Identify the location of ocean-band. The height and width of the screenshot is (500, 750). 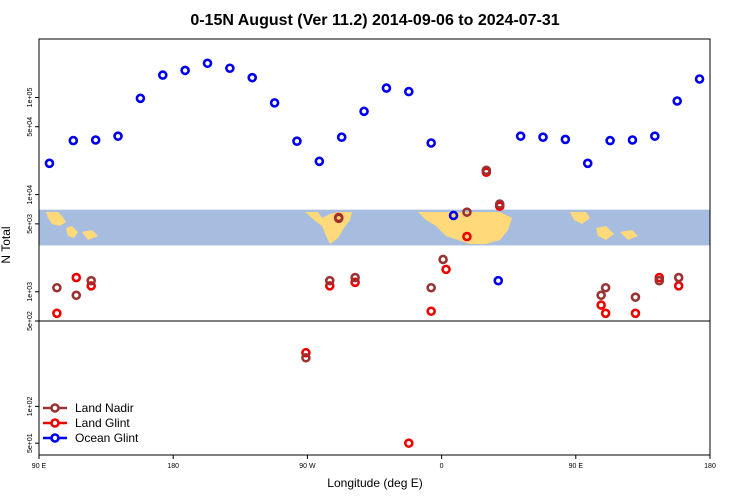
(374, 227).